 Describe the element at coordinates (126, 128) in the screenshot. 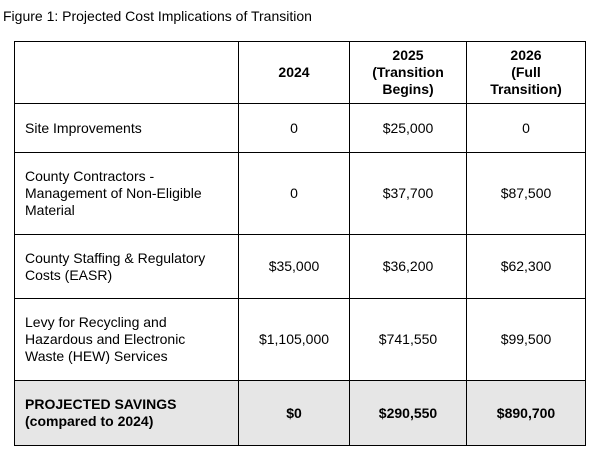

I see `row-label: Site Improvements` at that location.